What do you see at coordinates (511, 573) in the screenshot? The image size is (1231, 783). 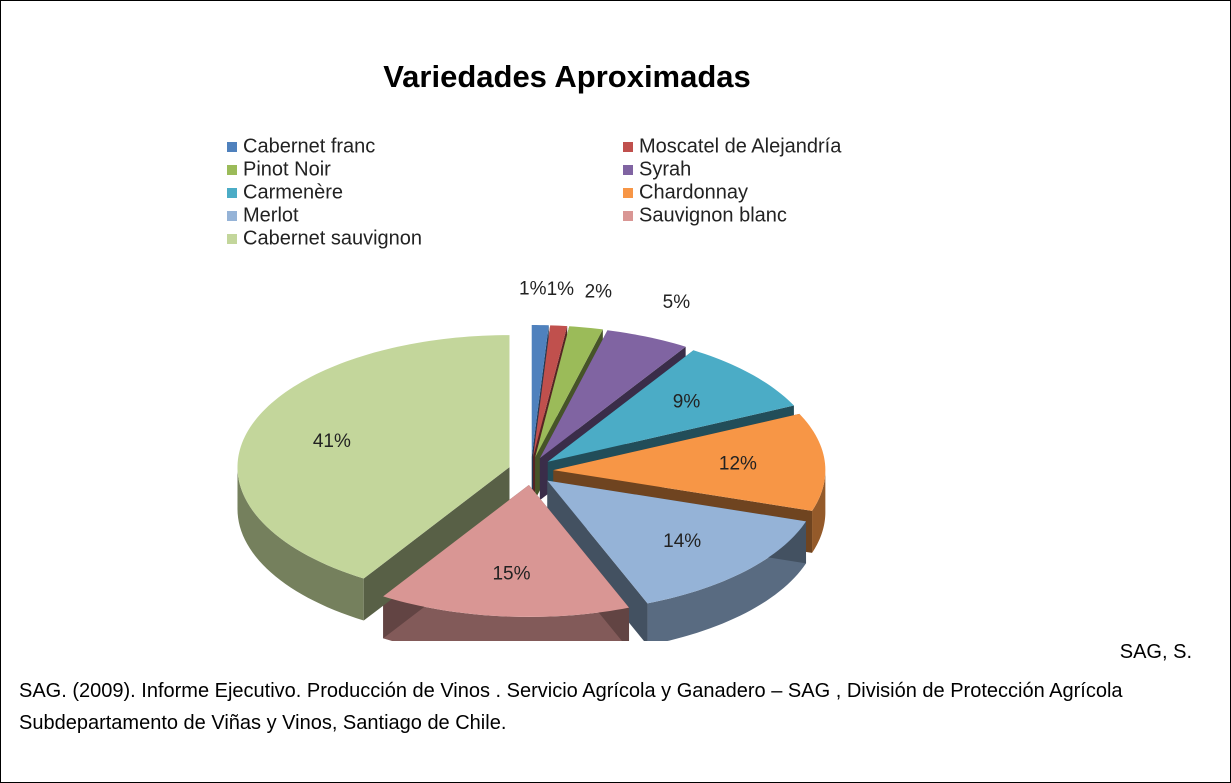 I see `data-label: 15%` at bounding box center [511, 573].